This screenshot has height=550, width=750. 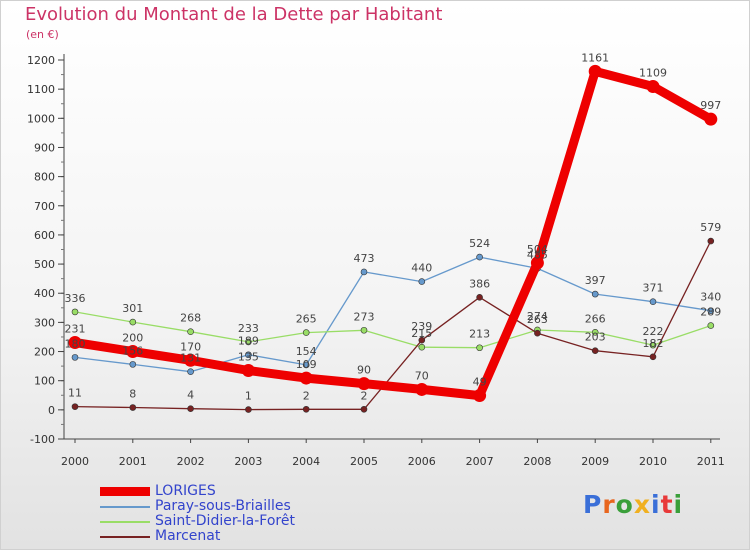 What do you see at coordinates (41, 89) in the screenshot?
I see `y-tick-label: 1100` at bounding box center [41, 89].